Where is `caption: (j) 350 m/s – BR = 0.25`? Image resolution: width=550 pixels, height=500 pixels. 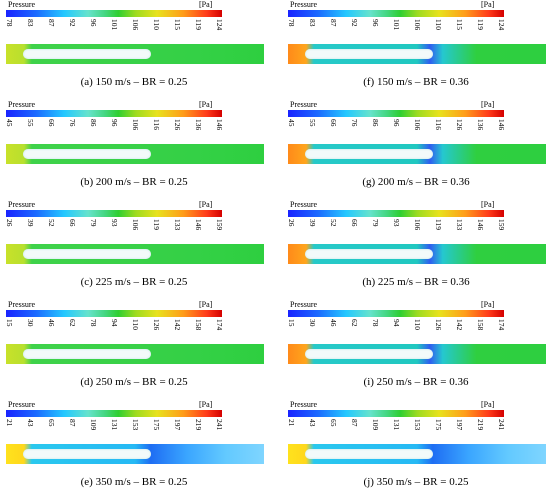 caption: (j) 350 m/s – BR = 0.25 is located at coordinates (416, 482).